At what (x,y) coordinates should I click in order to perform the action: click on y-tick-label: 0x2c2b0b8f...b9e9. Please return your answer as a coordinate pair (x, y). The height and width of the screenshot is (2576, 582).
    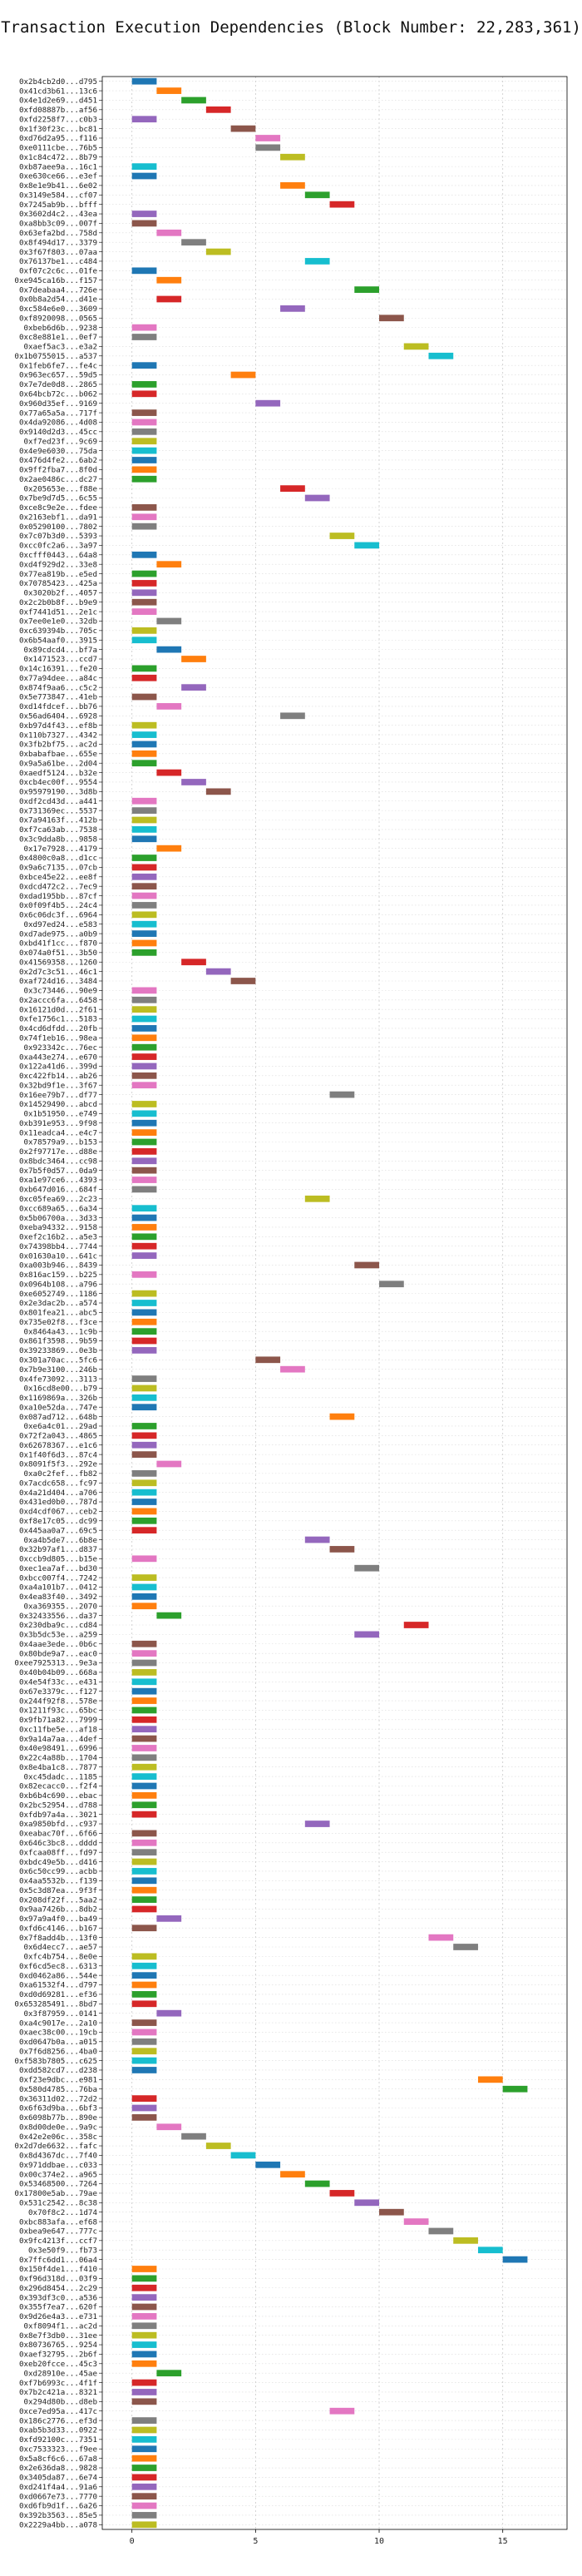
    Looking at the image, I should click on (58, 602).